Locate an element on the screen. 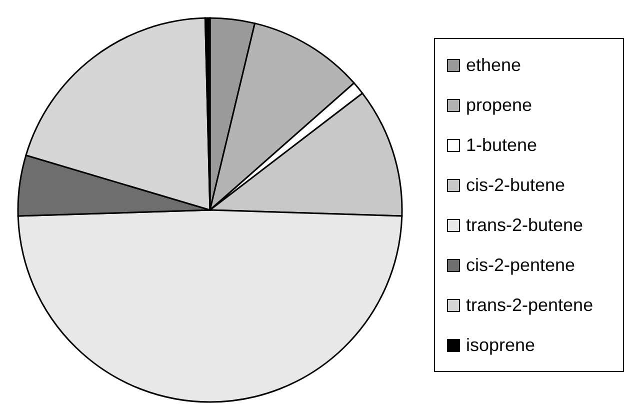  legend-label: propene is located at coordinates (499, 105).